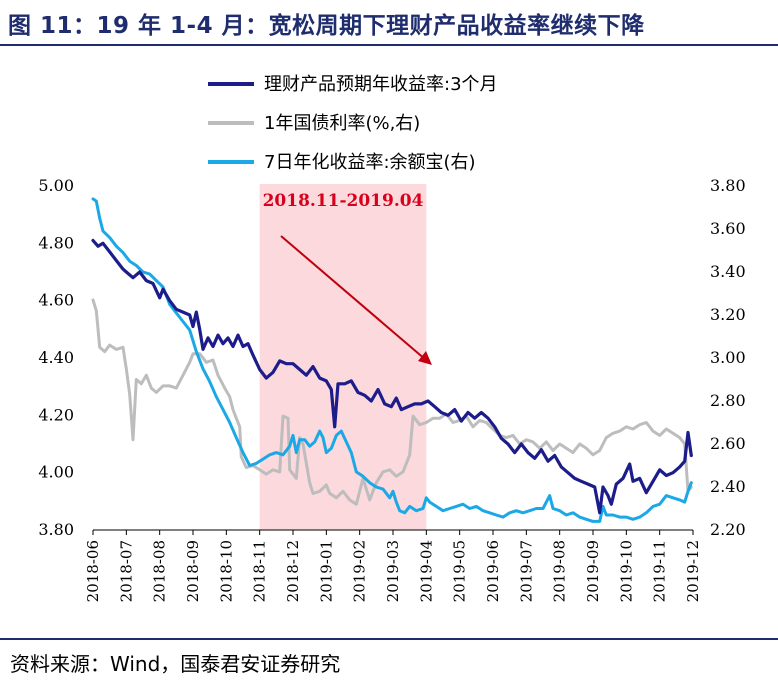 This screenshot has height=681, width=778. I want to click on shaded-period-rect, so click(343, 357).